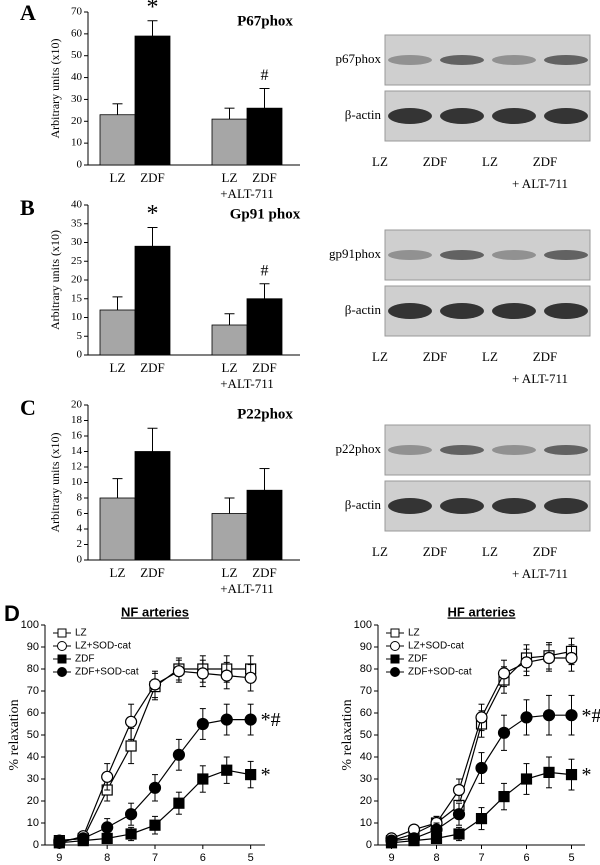 This screenshot has width=600, height=865. What do you see at coordinates (265, 414) in the screenshot?
I see `chart-title: P22phox` at bounding box center [265, 414].